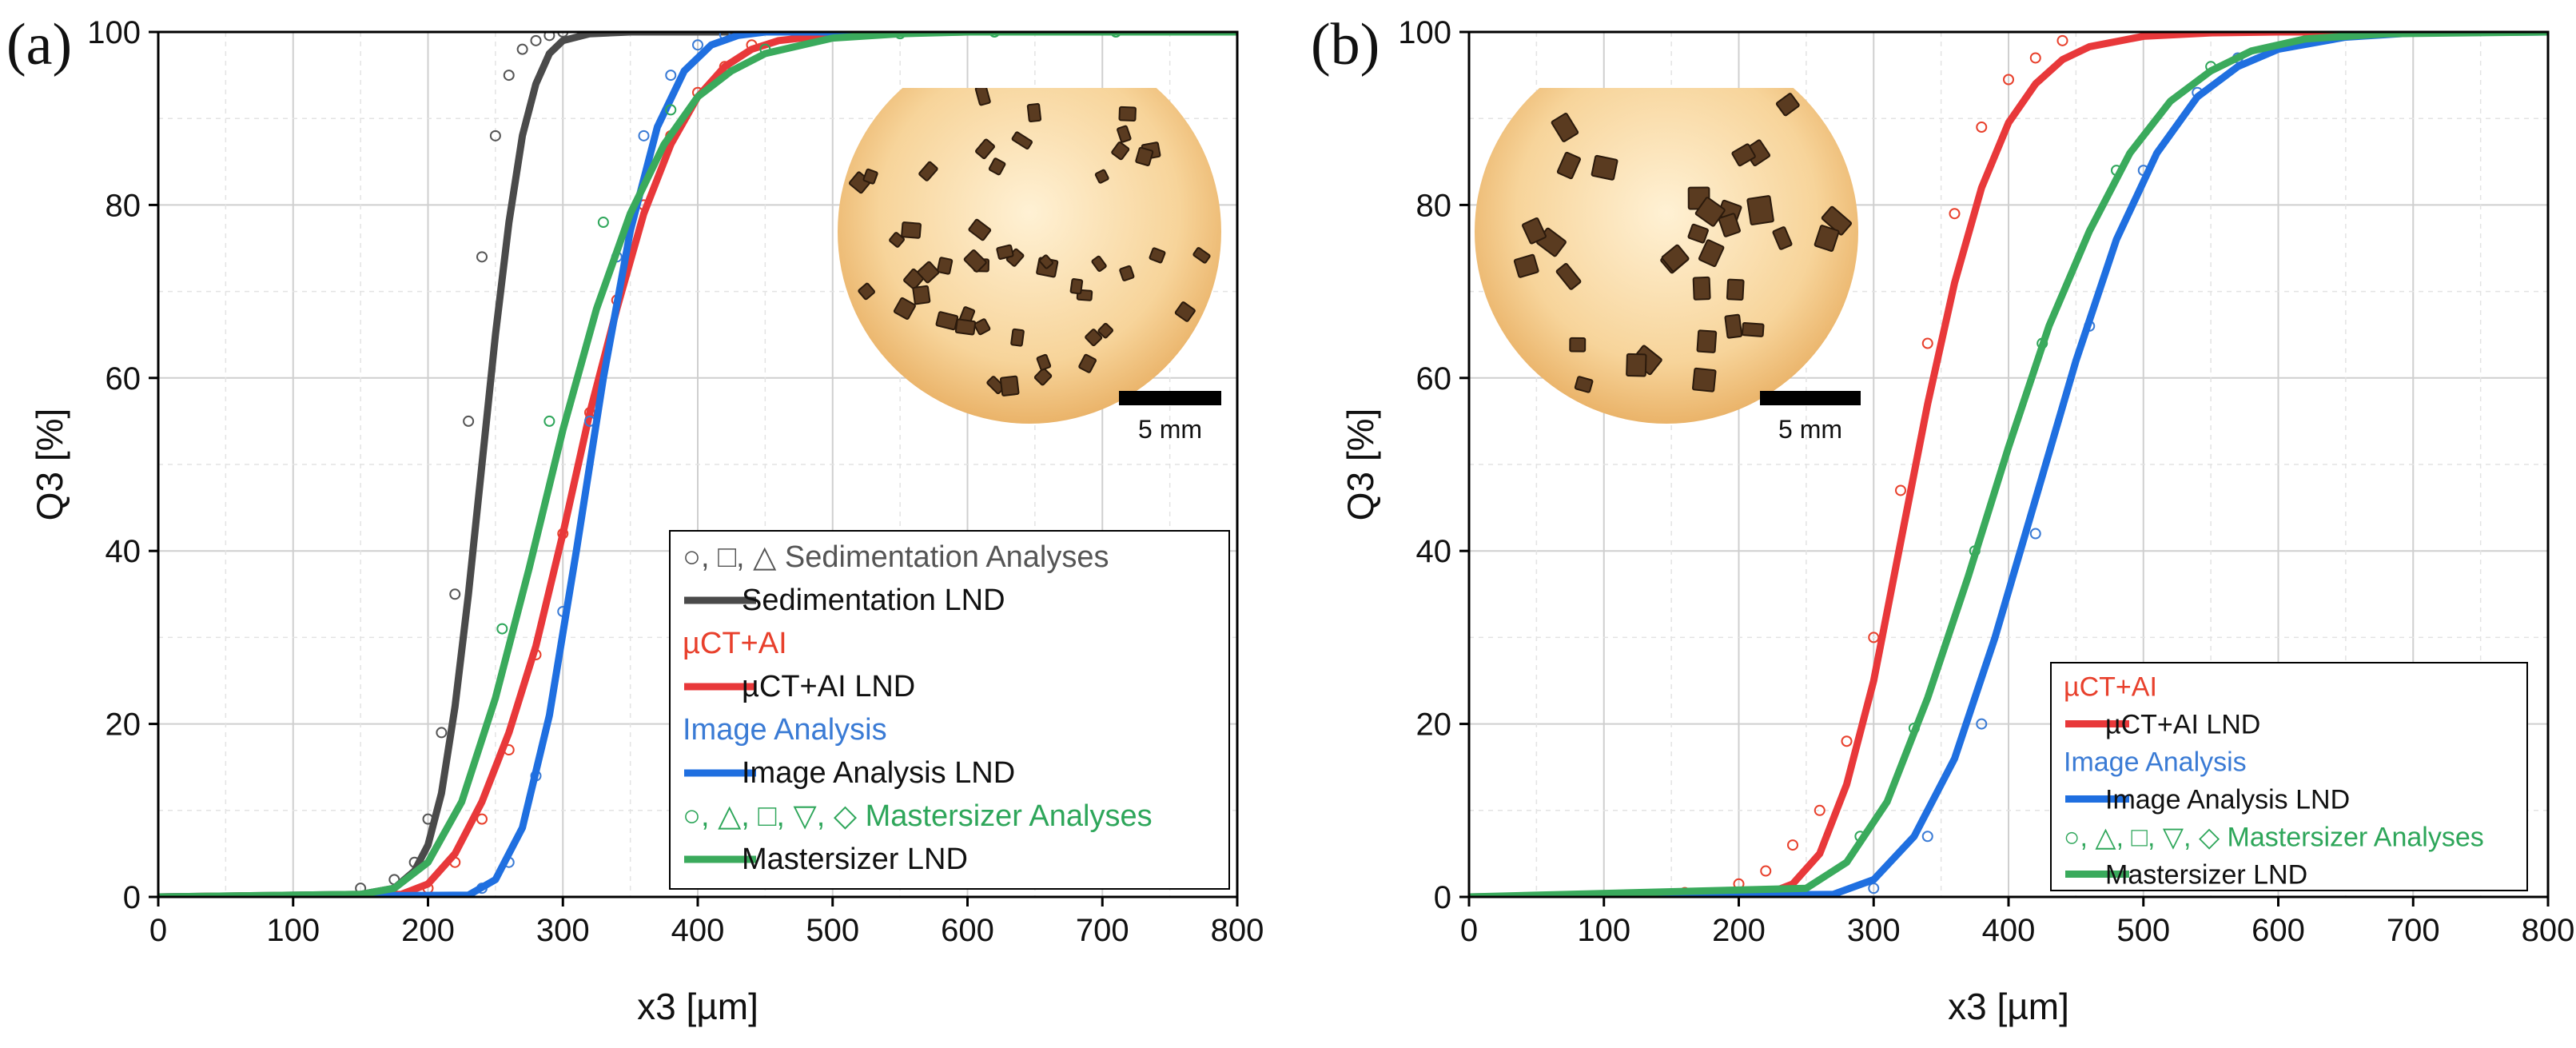 The width and height of the screenshot is (2576, 1048). Describe the element at coordinates (735, 643) in the screenshot. I see `legend-label: µCT+AI` at that location.